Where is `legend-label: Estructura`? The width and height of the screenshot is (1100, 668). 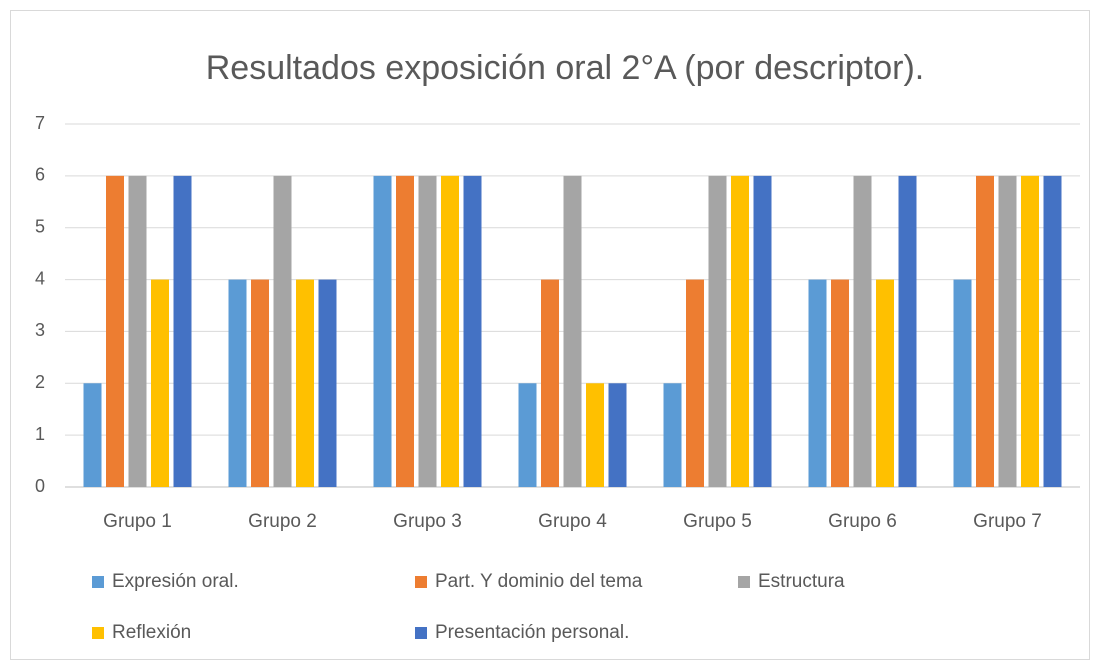
legend-label: Estructura is located at coordinates (801, 581).